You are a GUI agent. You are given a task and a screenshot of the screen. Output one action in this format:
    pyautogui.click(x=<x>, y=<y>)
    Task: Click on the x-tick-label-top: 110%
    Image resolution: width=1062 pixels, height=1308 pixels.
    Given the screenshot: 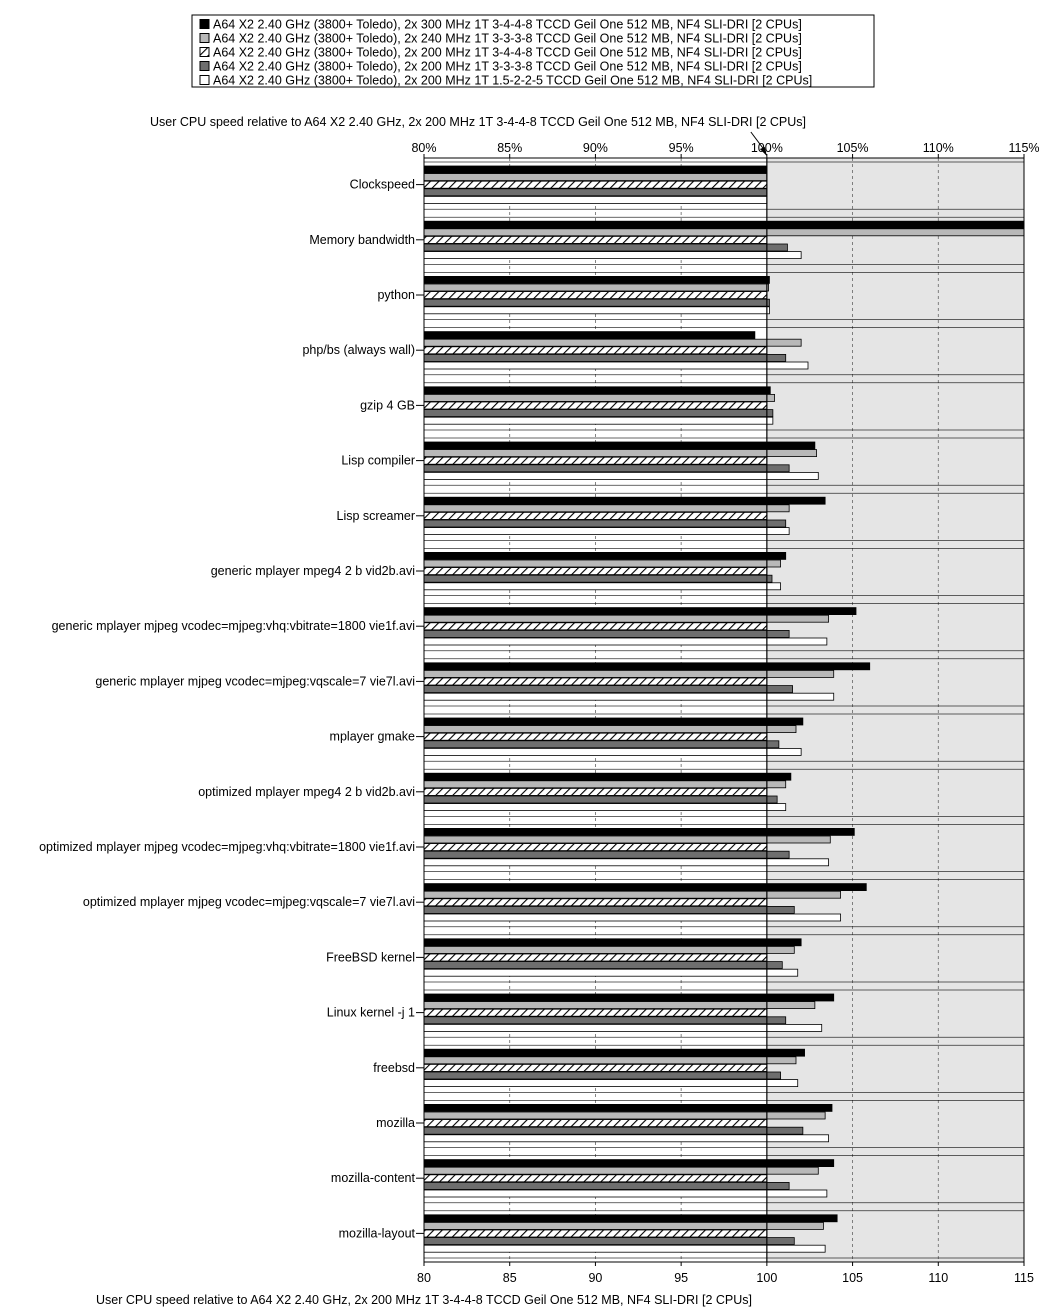 What is the action you would take?
    pyautogui.click(x=938, y=148)
    